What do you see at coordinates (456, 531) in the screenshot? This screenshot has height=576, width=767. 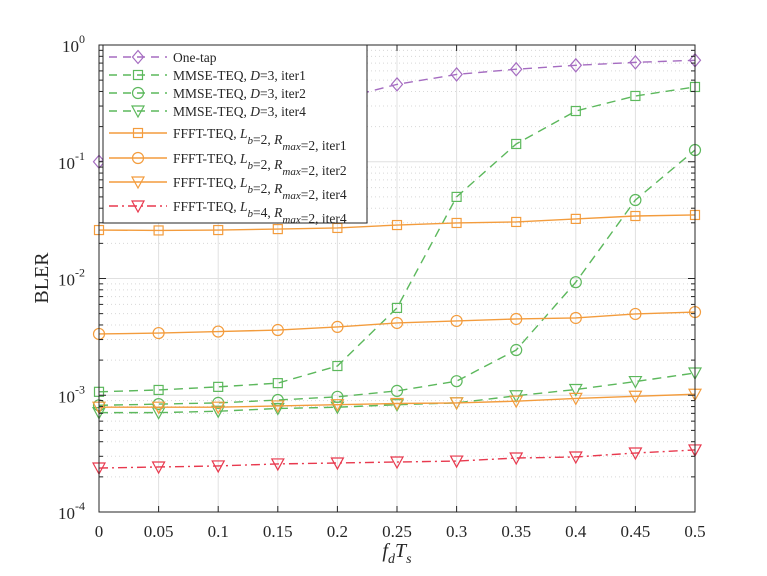 I see `x-tick-label: 0.3` at bounding box center [456, 531].